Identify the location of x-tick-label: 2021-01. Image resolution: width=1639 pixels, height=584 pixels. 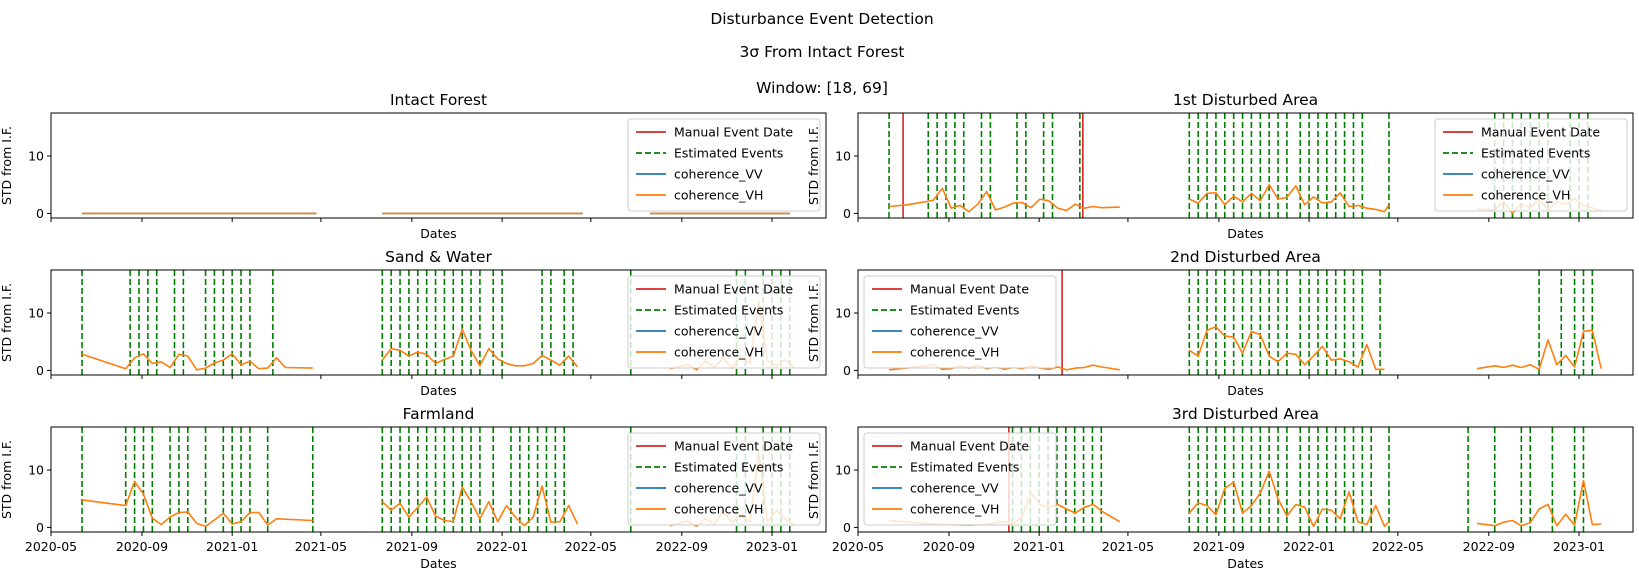
(1039, 546).